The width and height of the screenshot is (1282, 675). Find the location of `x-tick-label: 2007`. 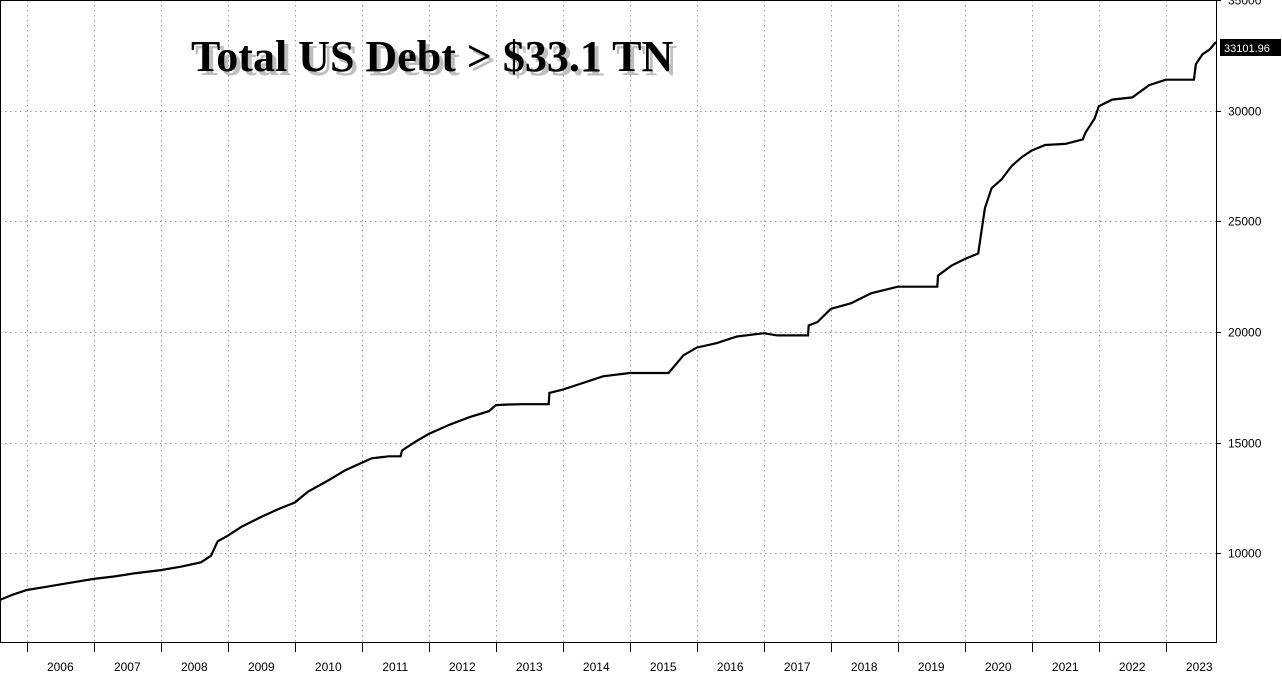

x-tick-label: 2007 is located at coordinates (127, 667).